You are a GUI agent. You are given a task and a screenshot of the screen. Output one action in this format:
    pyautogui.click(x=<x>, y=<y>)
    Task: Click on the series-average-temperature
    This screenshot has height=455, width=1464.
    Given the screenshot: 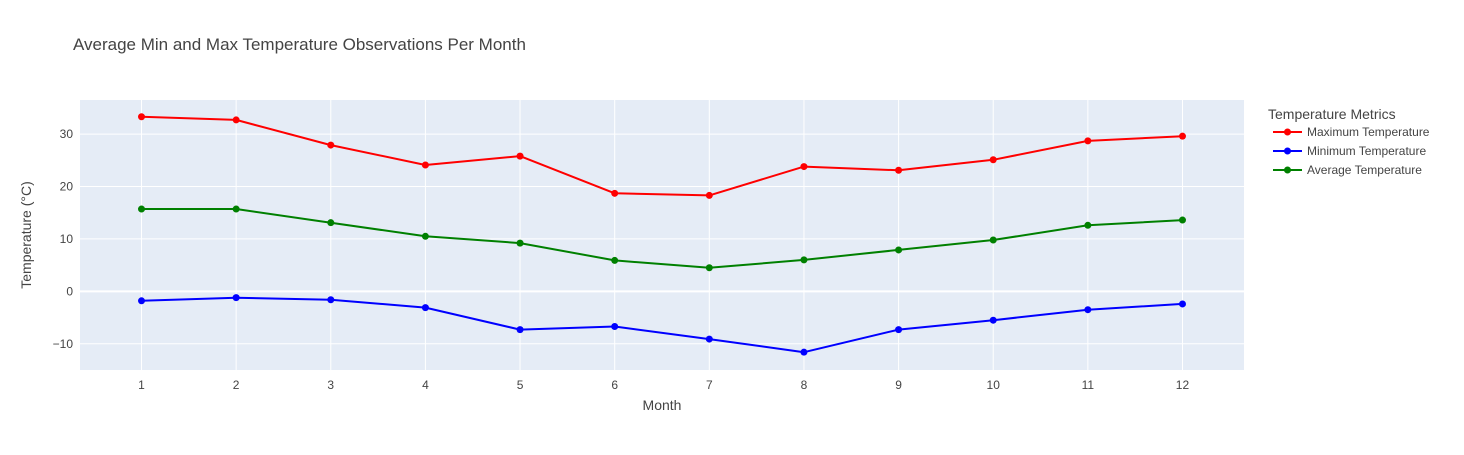 What is the action you would take?
    pyautogui.click(x=662, y=238)
    